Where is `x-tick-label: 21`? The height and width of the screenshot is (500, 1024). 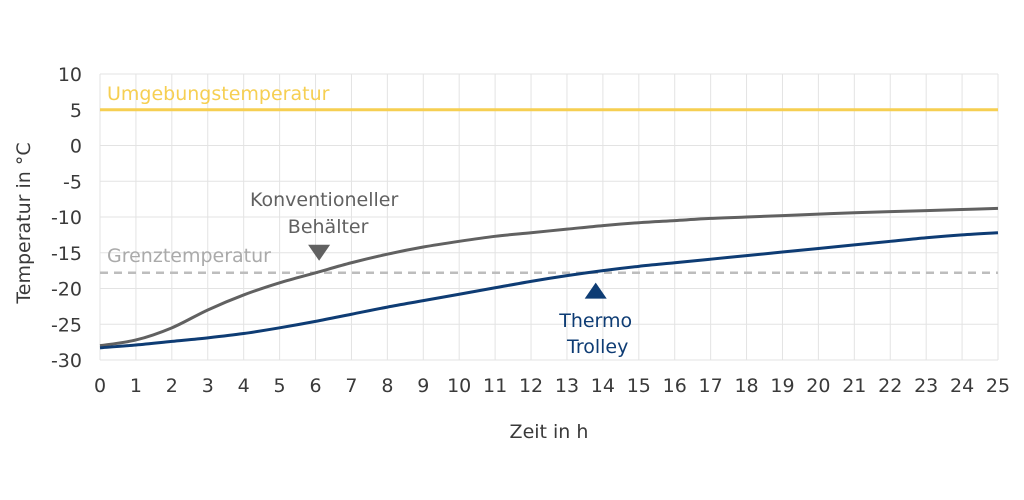
x-tick-label: 21 is located at coordinates (854, 386).